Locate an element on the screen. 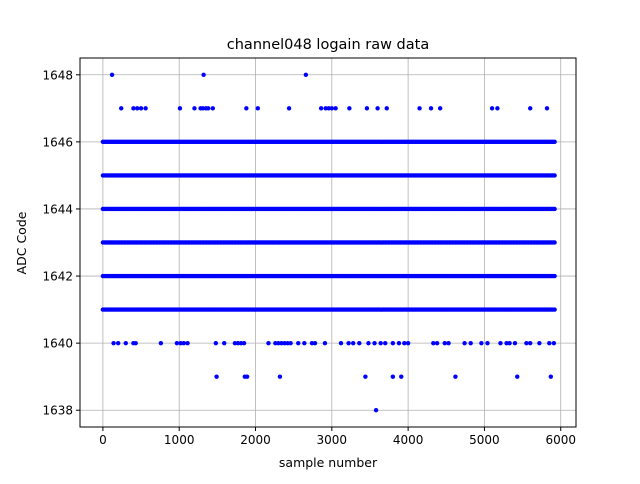  x-tick-label: 6000 is located at coordinates (560, 440).